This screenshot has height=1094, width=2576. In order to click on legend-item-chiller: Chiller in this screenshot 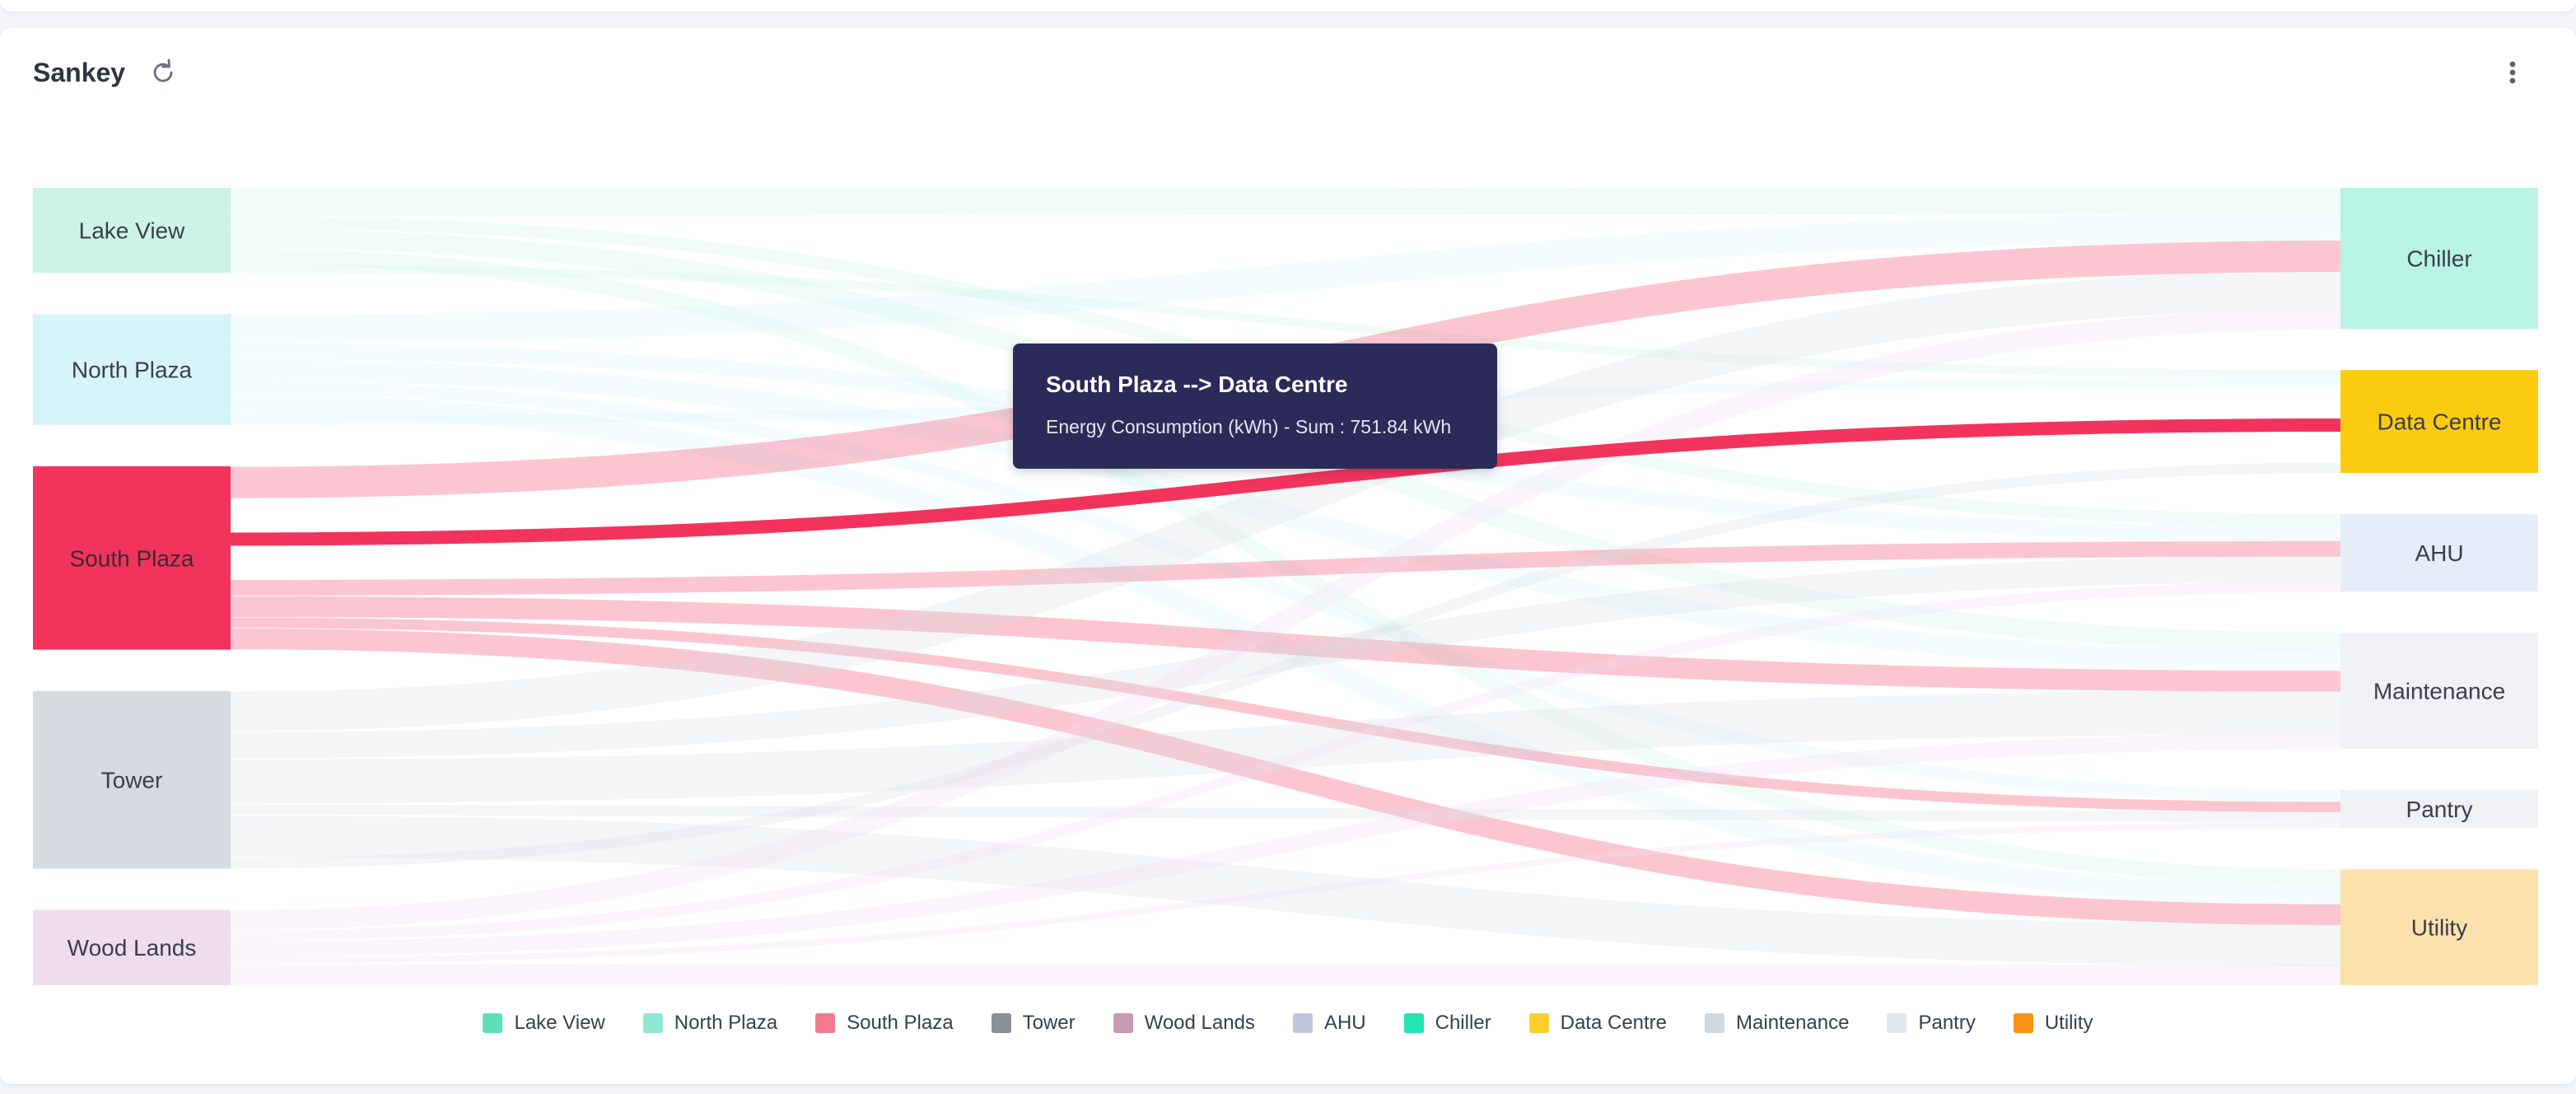, I will do `click(1447, 1024)`.